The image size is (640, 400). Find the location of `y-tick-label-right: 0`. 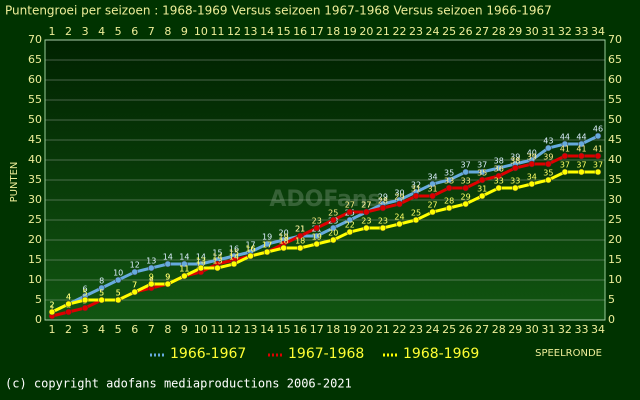

y-tick-label-right: 0 is located at coordinates (611, 319).